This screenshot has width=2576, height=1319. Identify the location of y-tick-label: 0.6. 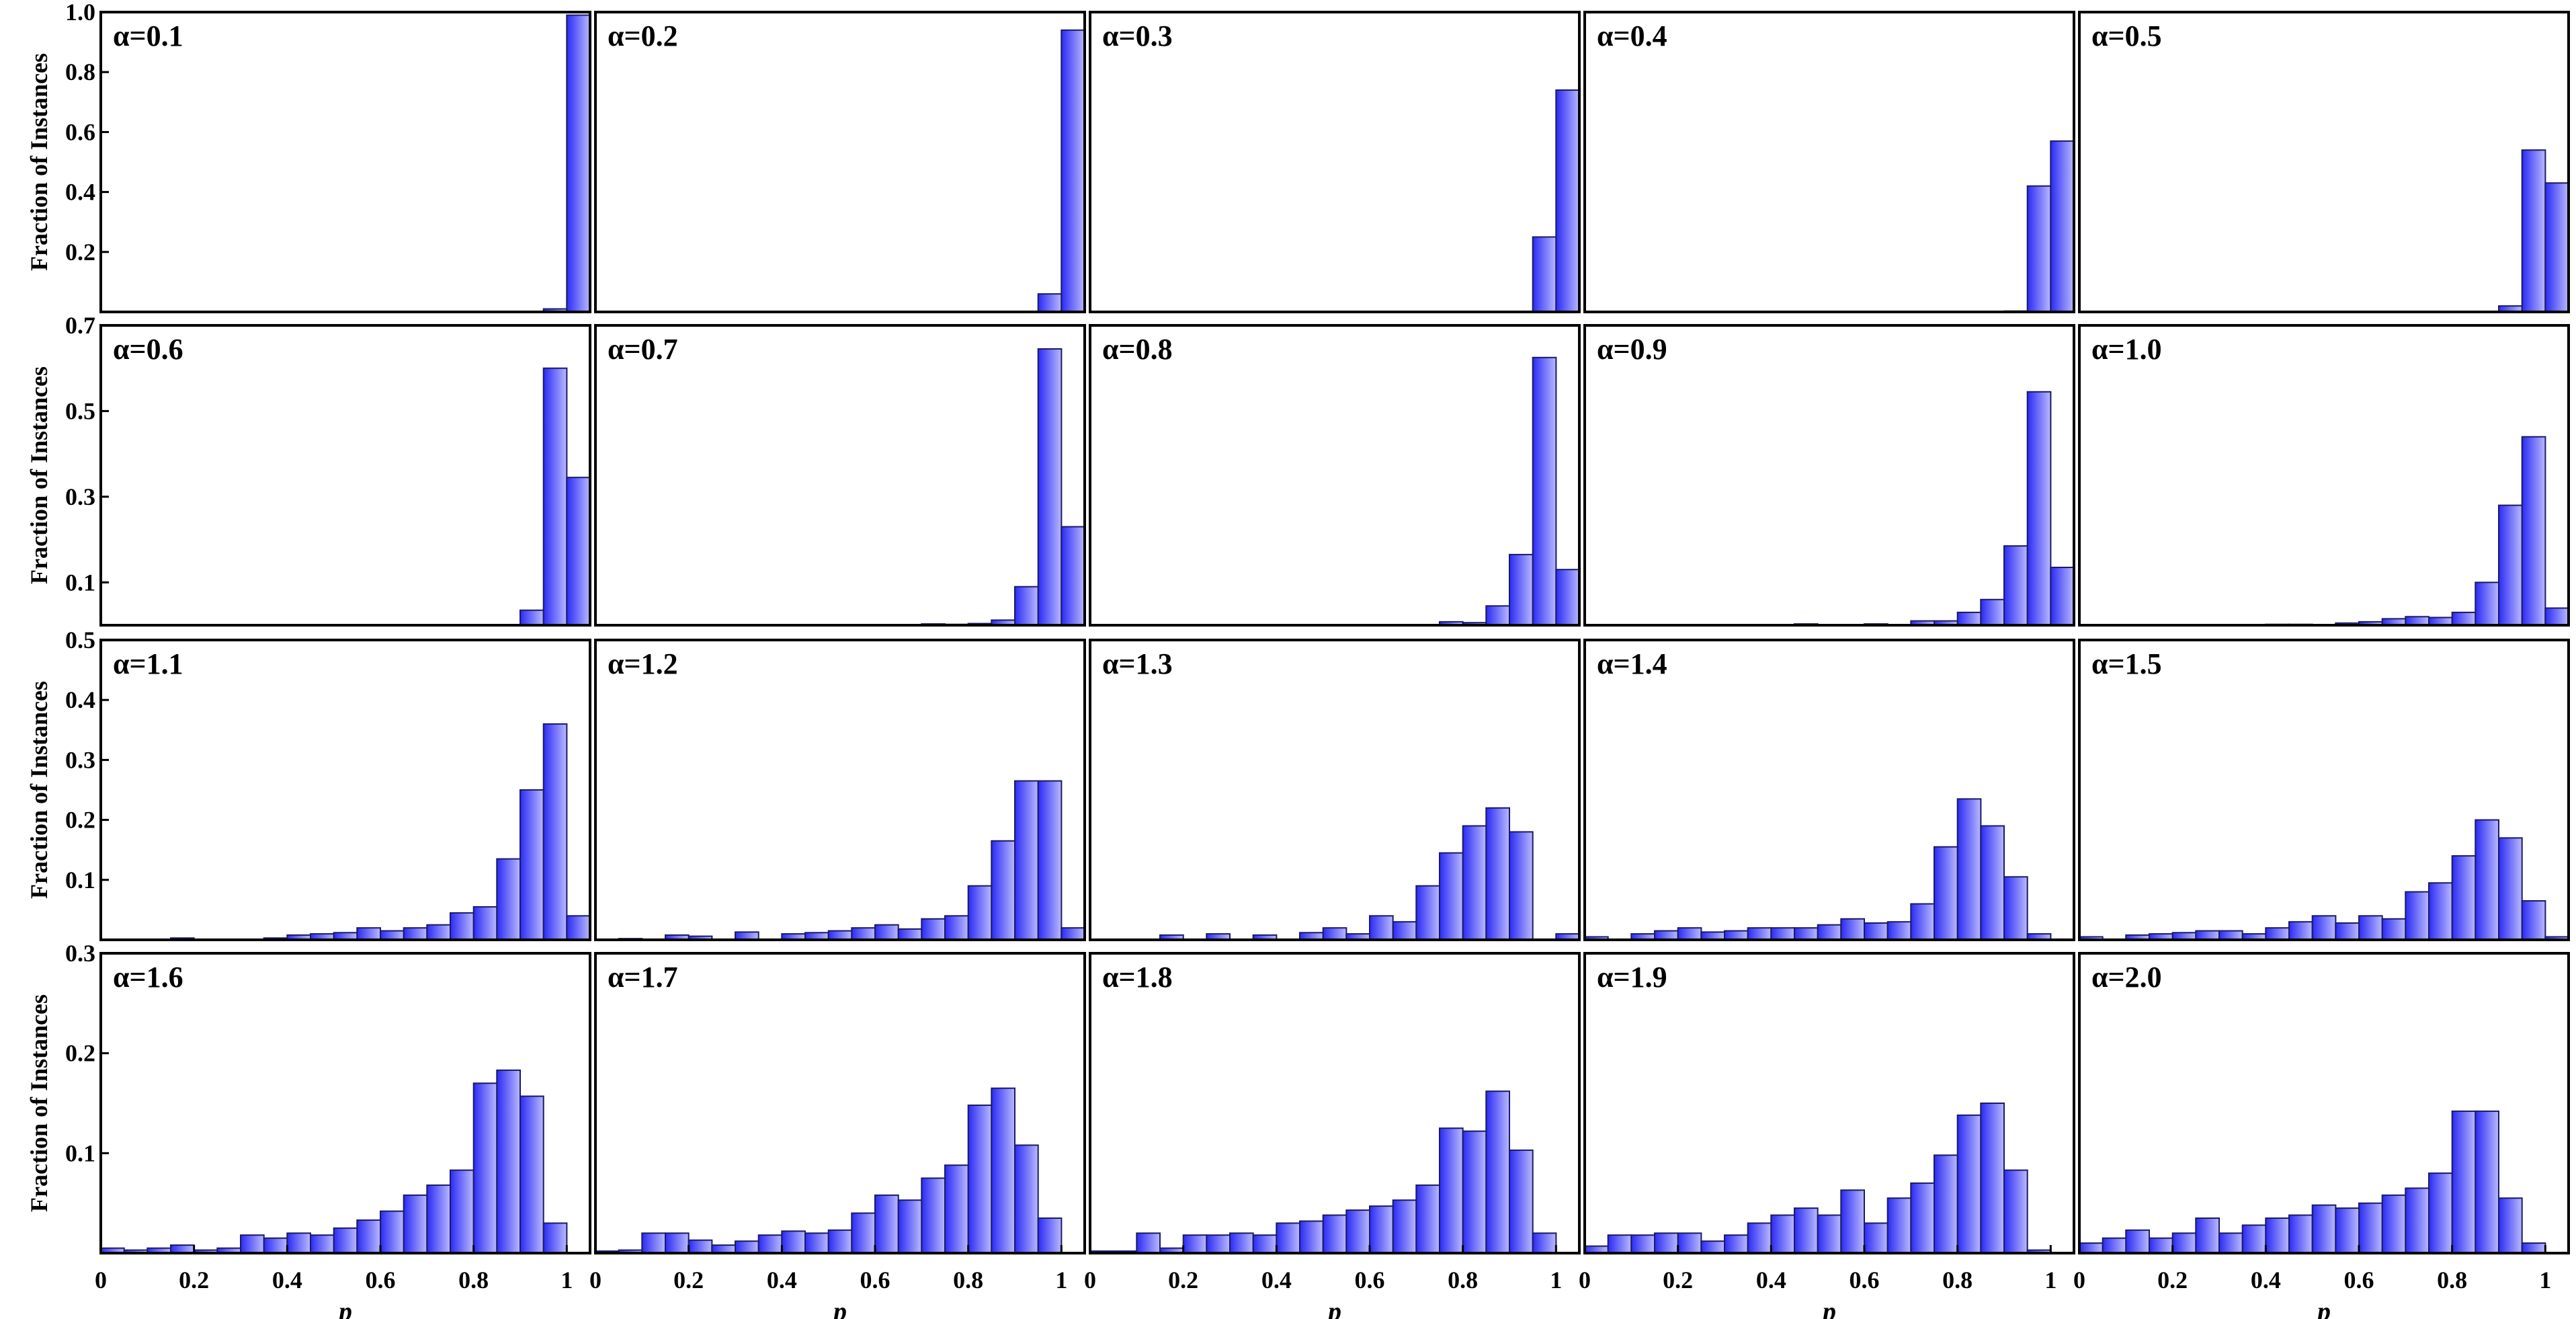
(80, 131).